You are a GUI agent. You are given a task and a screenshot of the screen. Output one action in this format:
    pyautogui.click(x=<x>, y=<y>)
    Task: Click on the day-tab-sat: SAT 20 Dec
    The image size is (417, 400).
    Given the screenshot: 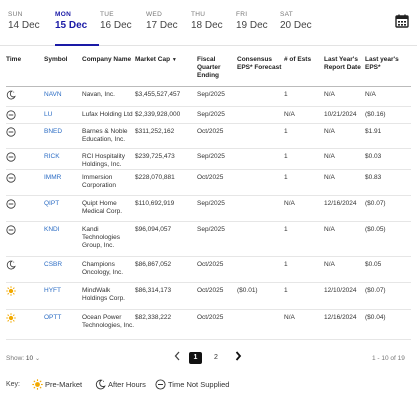 What is the action you would take?
    pyautogui.click(x=305, y=21)
    